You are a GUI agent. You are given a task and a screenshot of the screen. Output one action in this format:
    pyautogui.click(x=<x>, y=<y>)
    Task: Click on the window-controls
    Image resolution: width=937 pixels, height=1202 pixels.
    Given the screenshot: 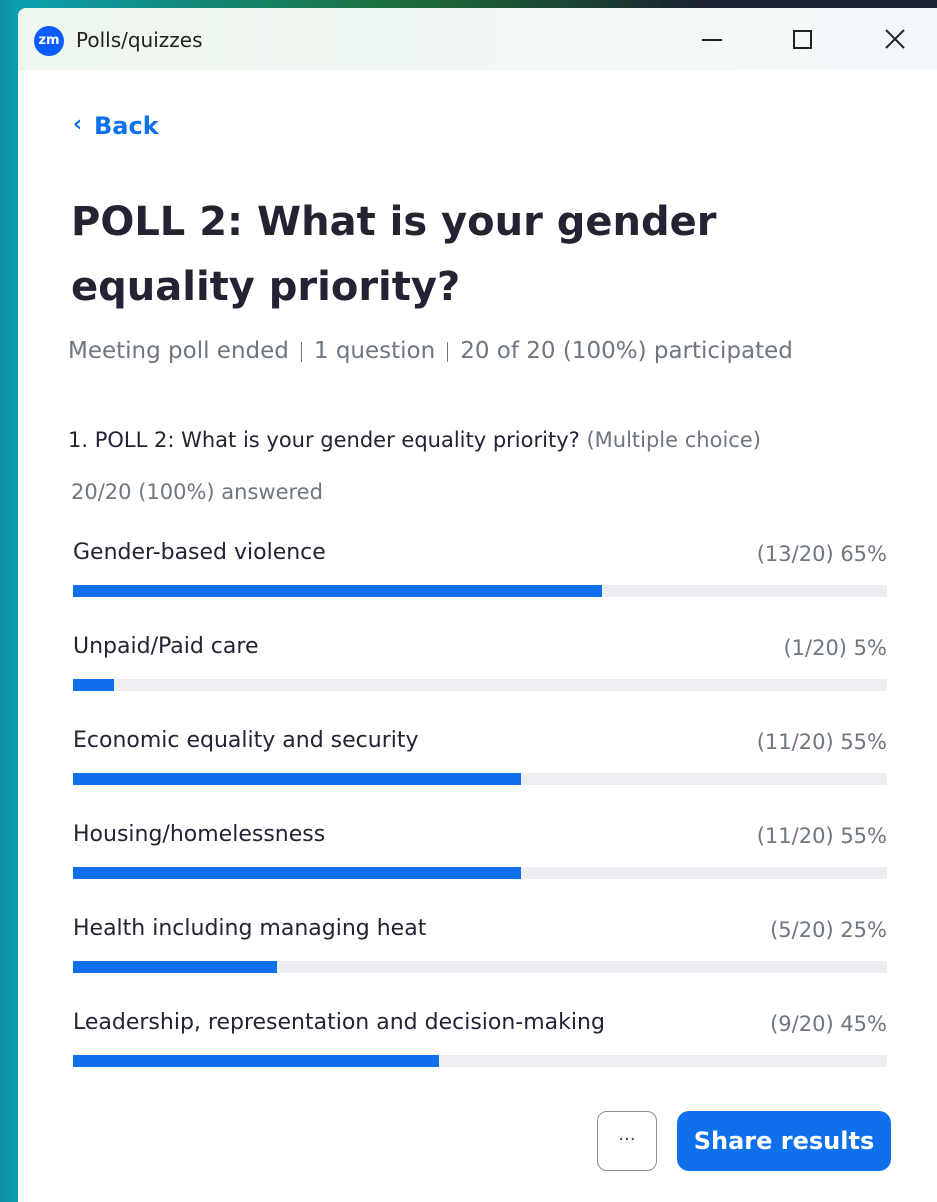 What is the action you would take?
    pyautogui.click(x=808, y=40)
    